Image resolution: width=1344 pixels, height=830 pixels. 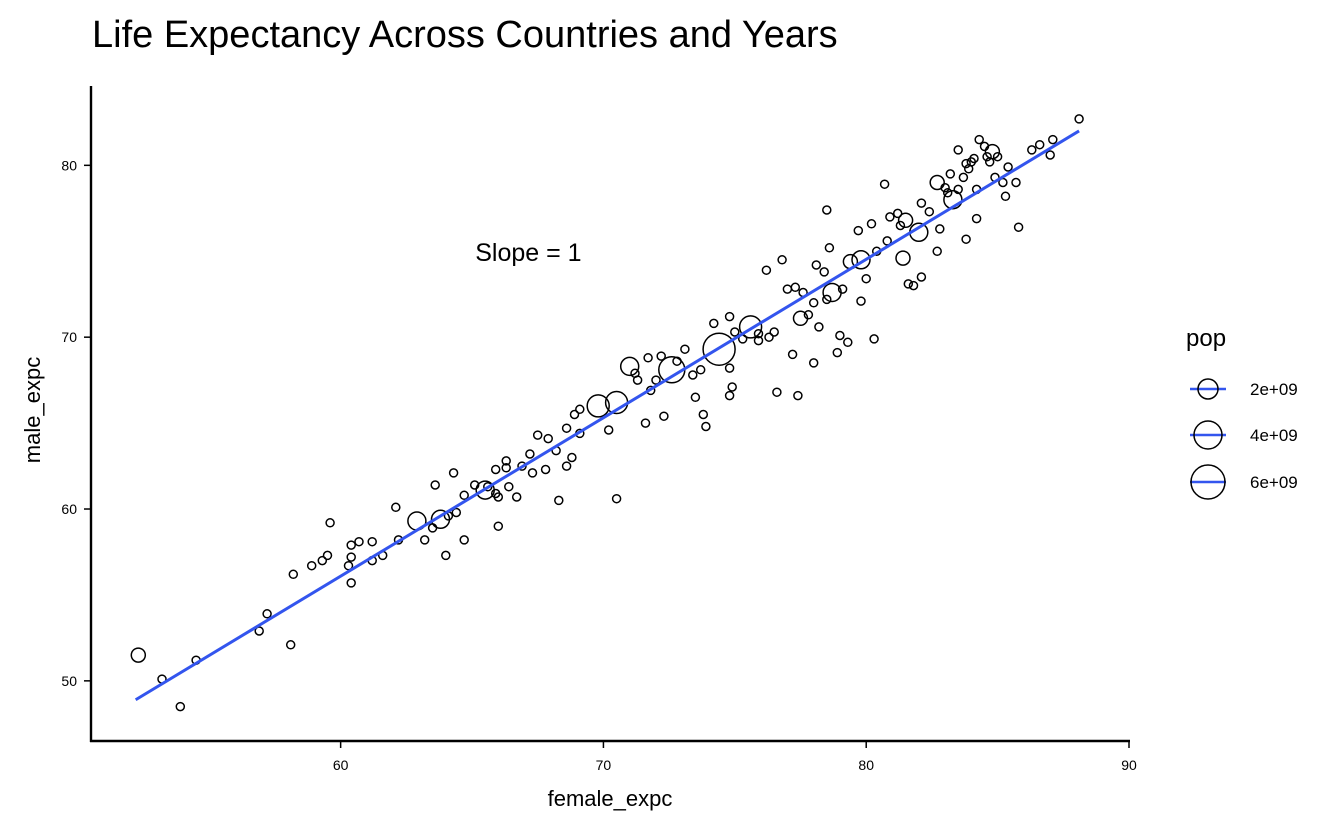 What do you see at coordinates (866, 765) in the screenshot?
I see `x-tick-label: 80` at bounding box center [866, 765].